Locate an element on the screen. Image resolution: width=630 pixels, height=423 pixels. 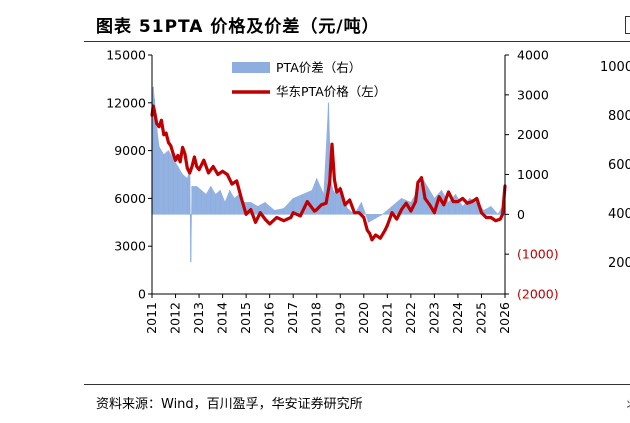
left-tick-label: 9000 is located at coordinates (130, 150).